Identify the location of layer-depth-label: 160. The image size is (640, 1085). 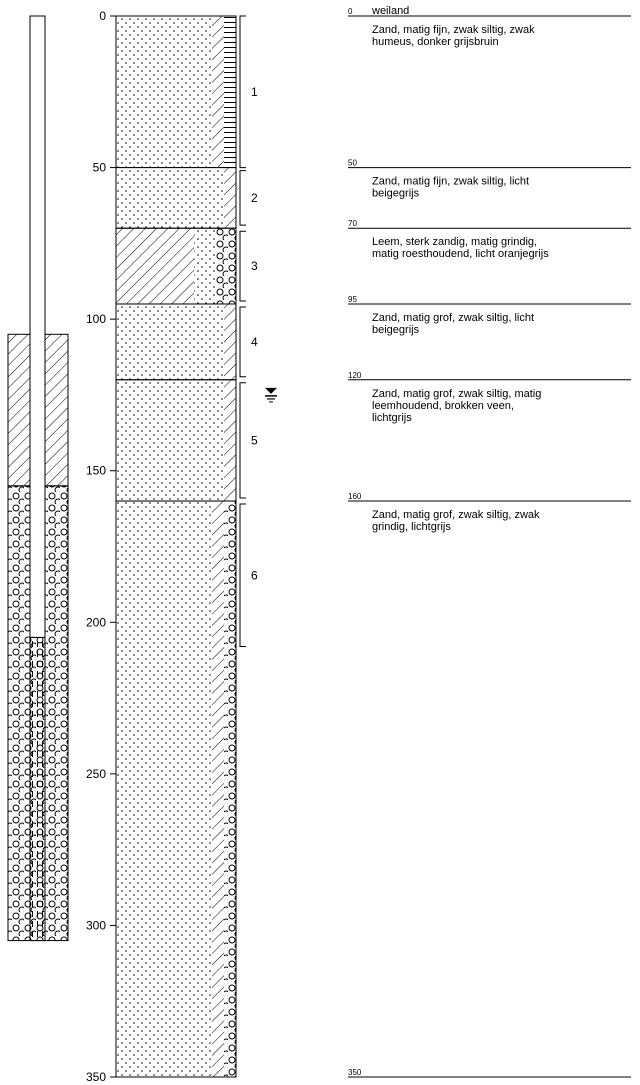
(355, 496).